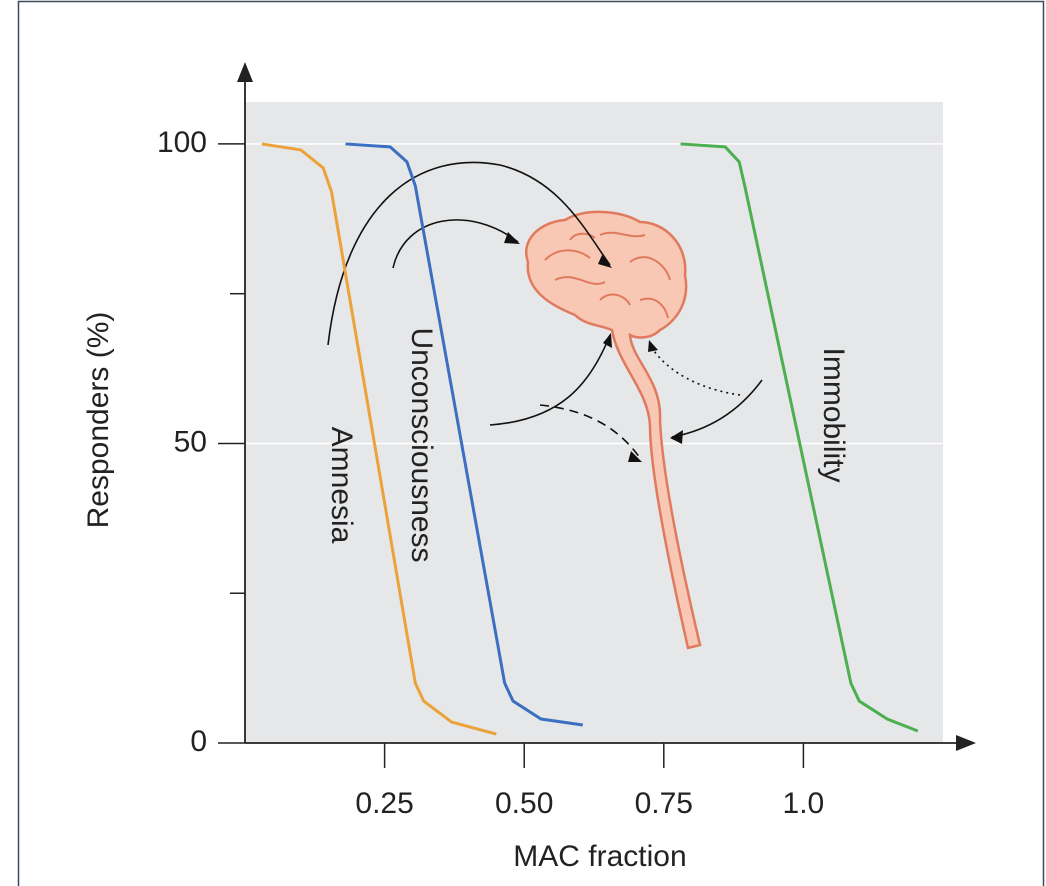  I want to click on x-axis-arrow, so click(966, 743).